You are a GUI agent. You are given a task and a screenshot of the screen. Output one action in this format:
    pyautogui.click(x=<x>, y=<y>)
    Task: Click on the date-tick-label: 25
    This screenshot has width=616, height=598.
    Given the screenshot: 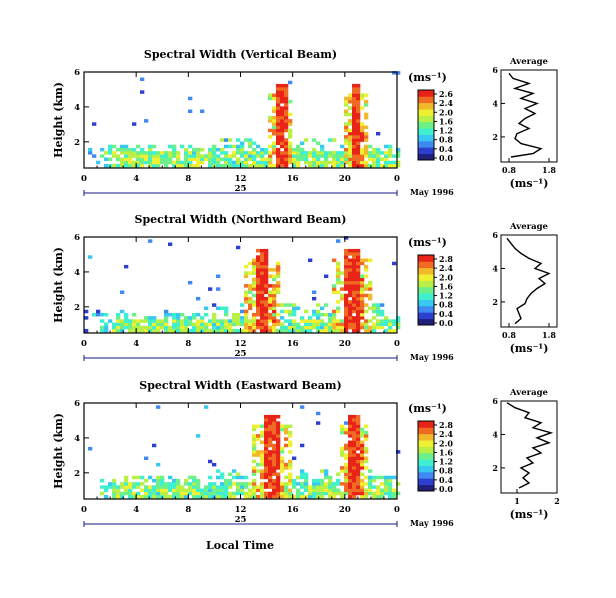 What is the action you would take?
    pyautogui.click(x=241, y=520)
    